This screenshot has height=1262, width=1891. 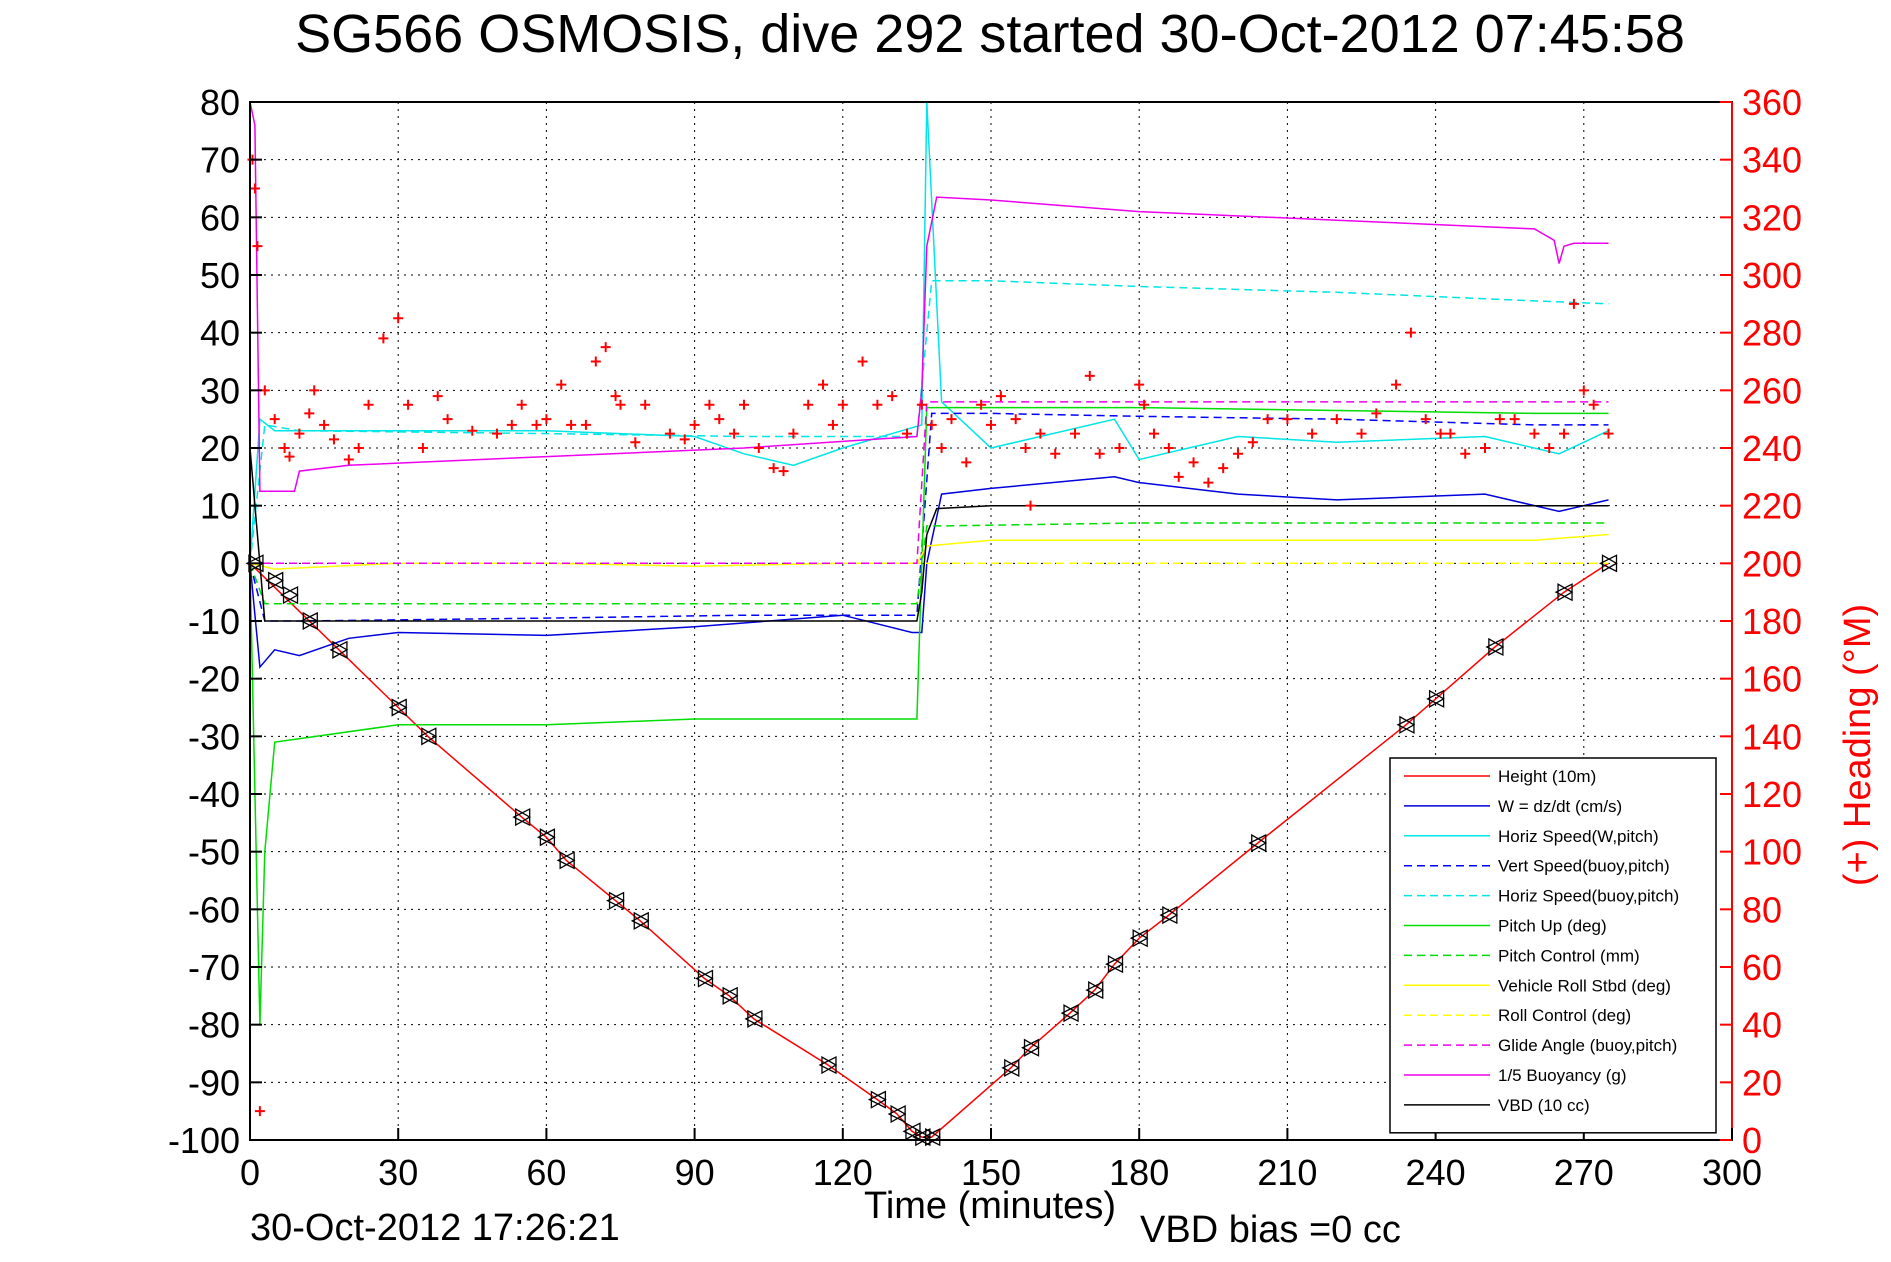 What do you see at coordinates (1584, 866) in the screenshot?
I see `legend-entry: Vert Speed(buoy,pitch)` at bounding box center [1584, 866].